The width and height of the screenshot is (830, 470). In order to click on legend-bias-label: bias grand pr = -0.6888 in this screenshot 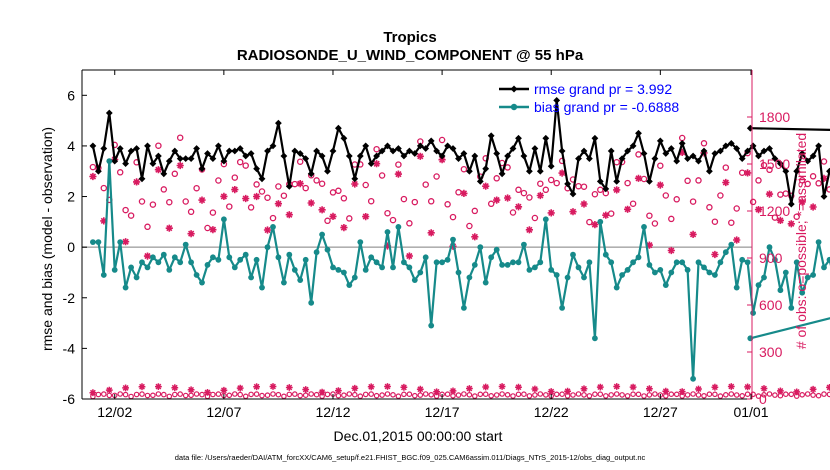, I will do `click(606, 107)`.